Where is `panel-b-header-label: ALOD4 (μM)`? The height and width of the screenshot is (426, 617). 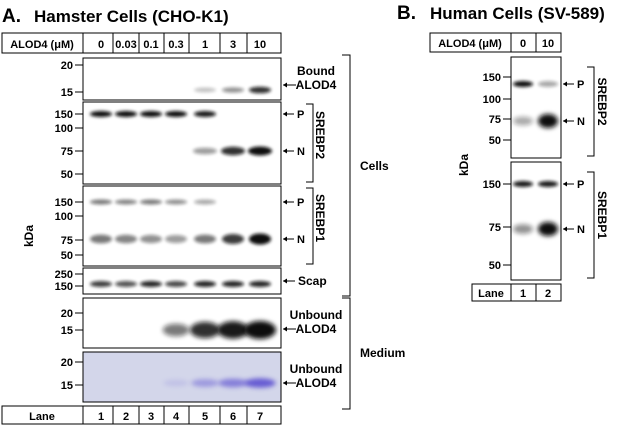
panel-b-header-label: ALOD4 (μM) is located at coordinates (470, 44).